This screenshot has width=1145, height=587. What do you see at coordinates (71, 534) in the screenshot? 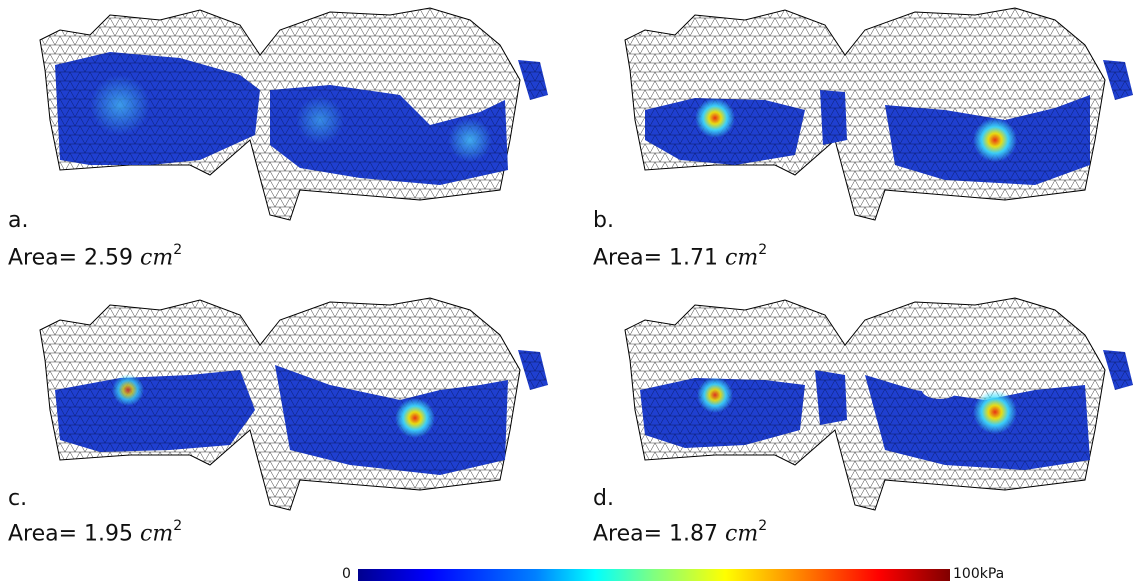
I see `area-value: Area= 1.95` at bounding box center [71, 534].